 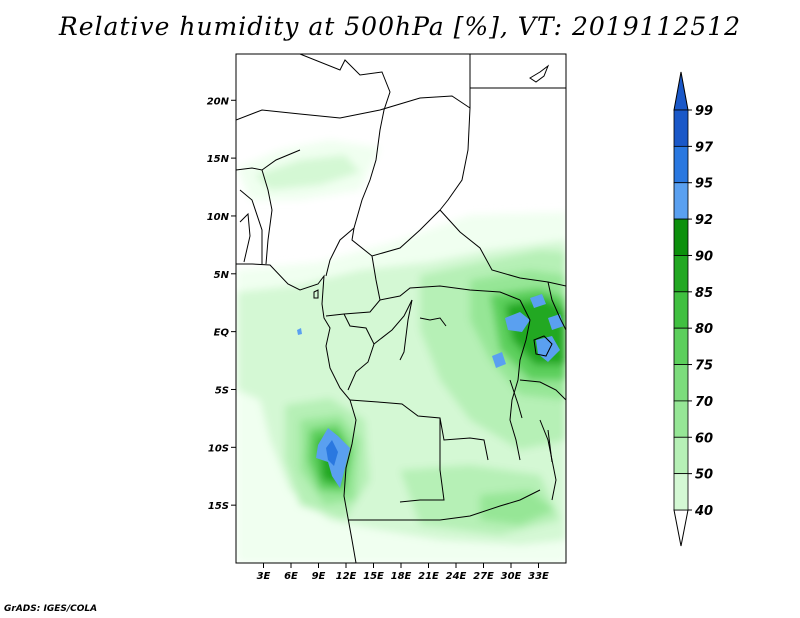 What do you see at coordinates (455, 159) in the screenshot?
I see `boundary-chad-sudan` at bounding box center [455, 159].